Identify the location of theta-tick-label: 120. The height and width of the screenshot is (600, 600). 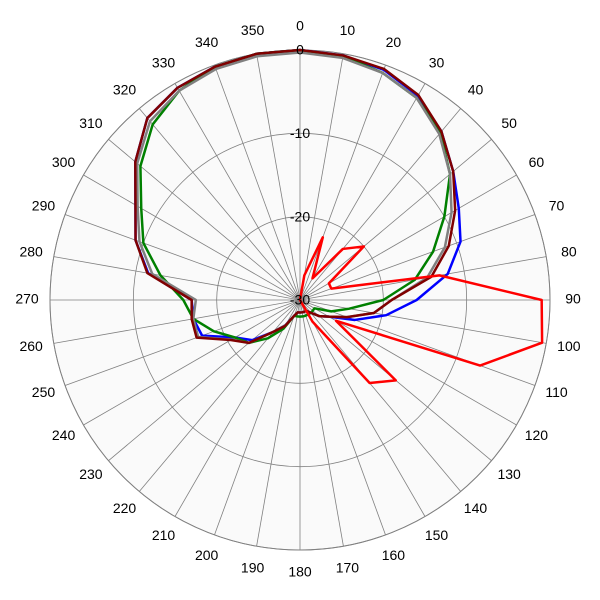
(537, 435).